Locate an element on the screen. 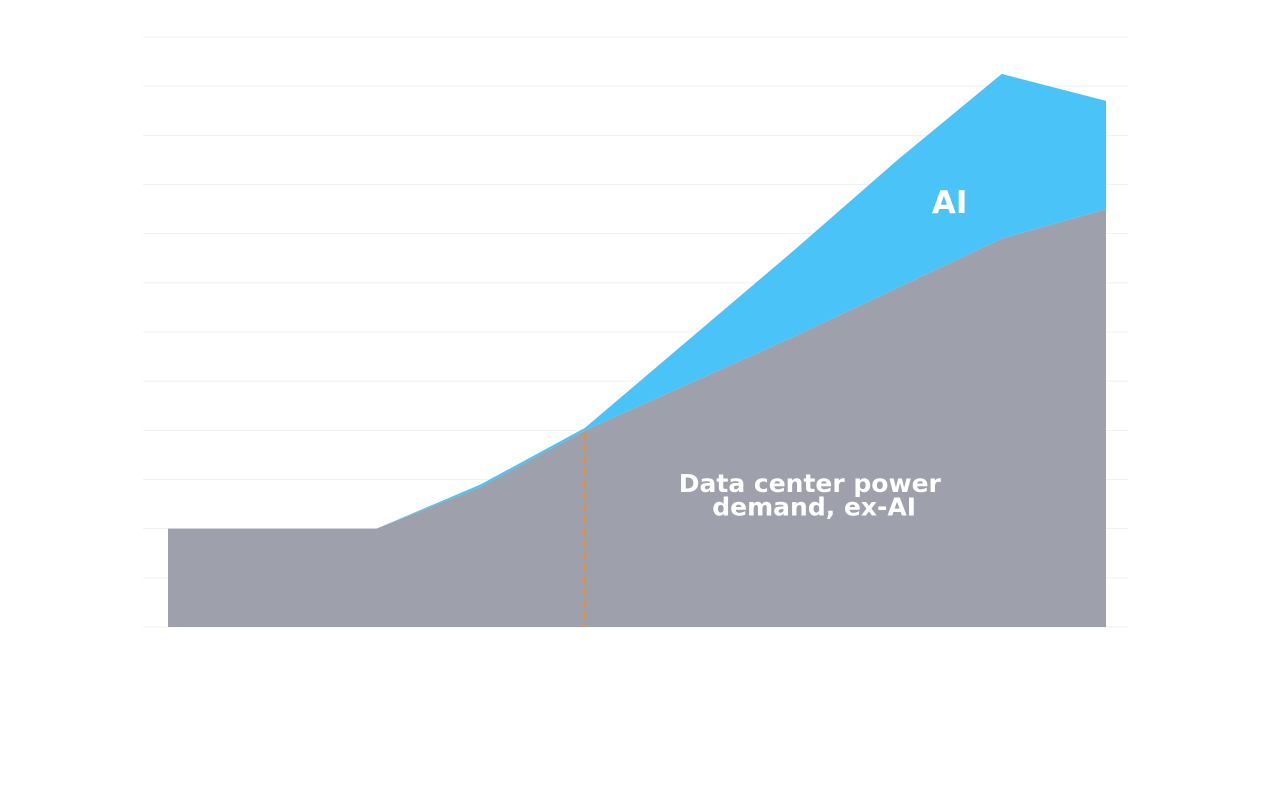 The height and width of the screenshot is (791, 1280). series-label-line-2: demand, ex-AI is located at coordinates (814, 506).